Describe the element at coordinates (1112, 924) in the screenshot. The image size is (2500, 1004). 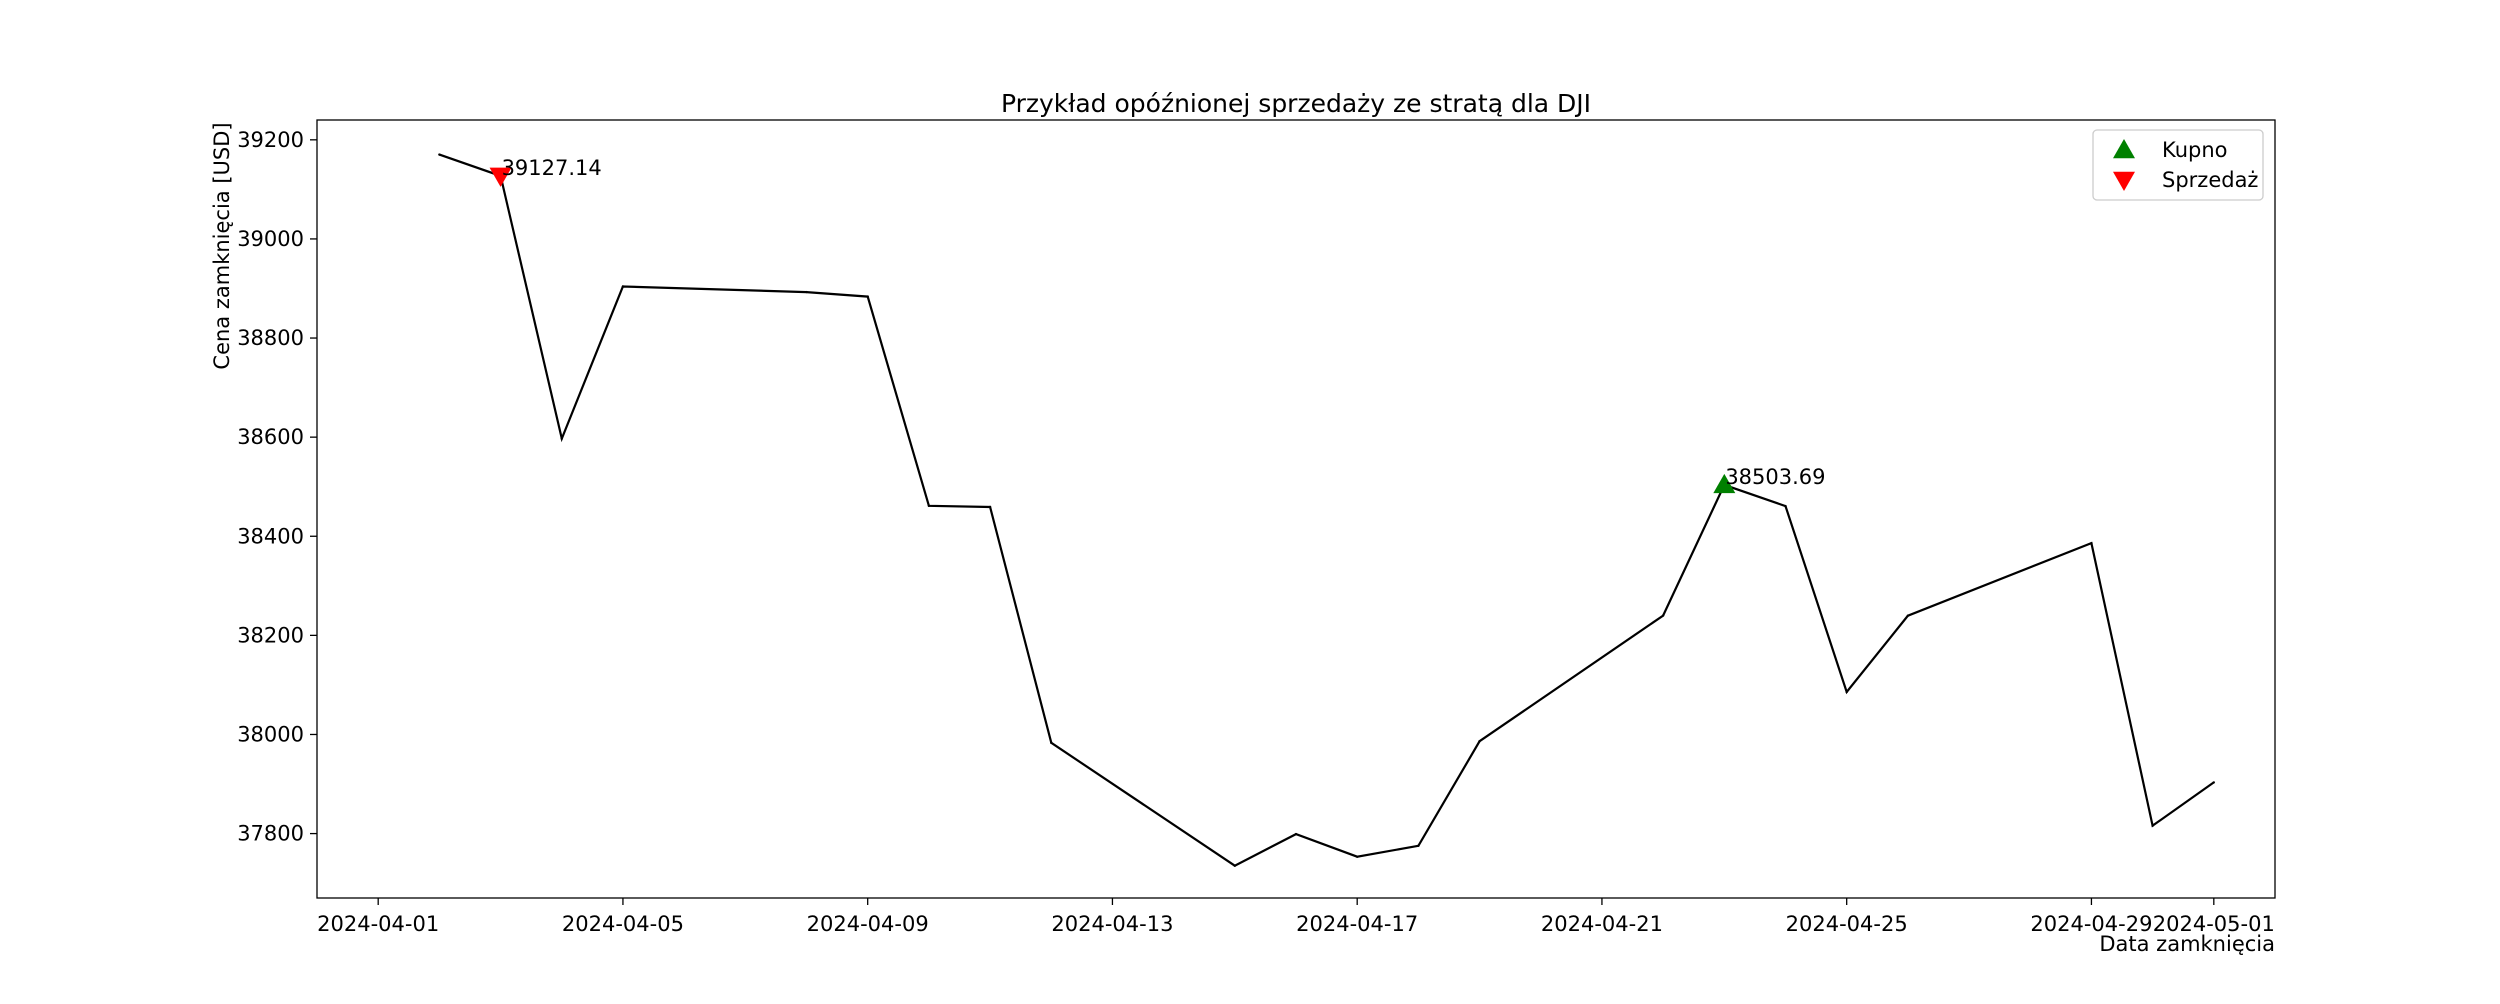
I see `x-tick-label: 2024-04-13` at that location.